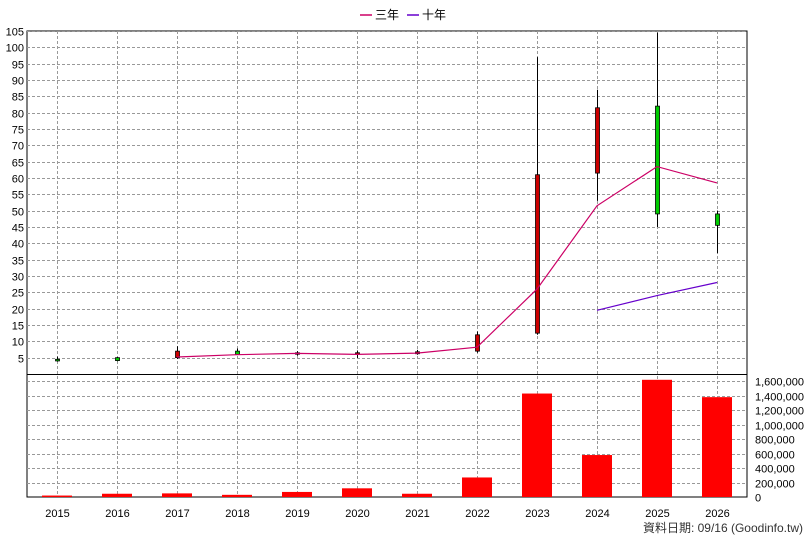  I want to click on x-tick-label: 2020, so click(357, 514).